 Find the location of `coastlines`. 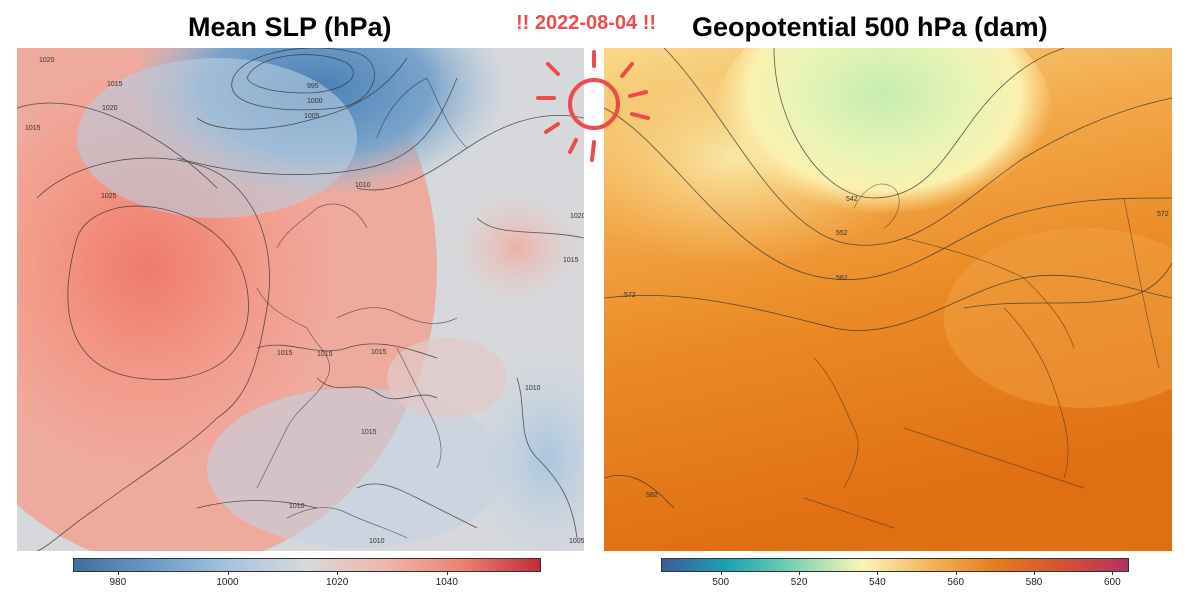

coastlines is located at coordinates (362, 308).